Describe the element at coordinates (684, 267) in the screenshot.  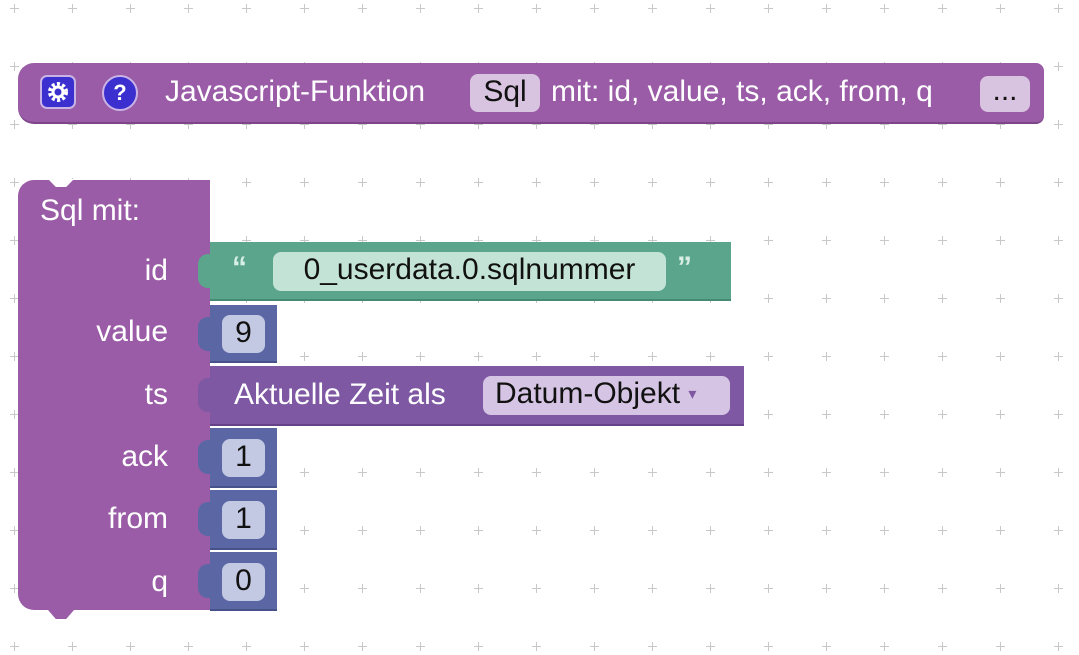
I see `close-quote-icon: ”` at that location.